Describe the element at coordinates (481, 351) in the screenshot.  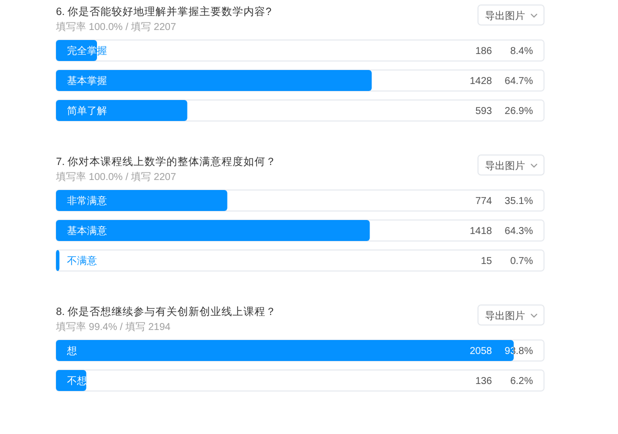
I see `count-label: 2058` at that location.